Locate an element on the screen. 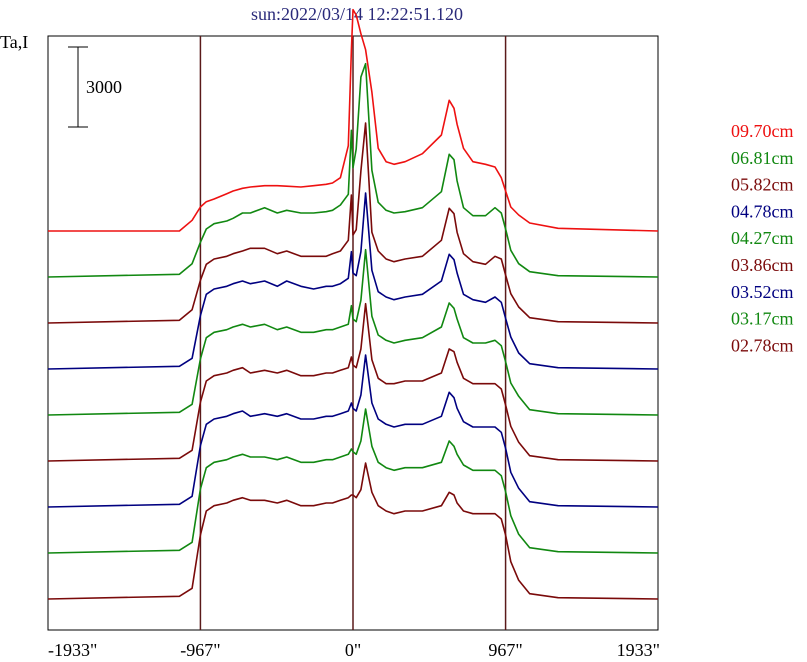 The image size is (807, 662). x-tick-label: 0" is located at coordinates (353, 650).